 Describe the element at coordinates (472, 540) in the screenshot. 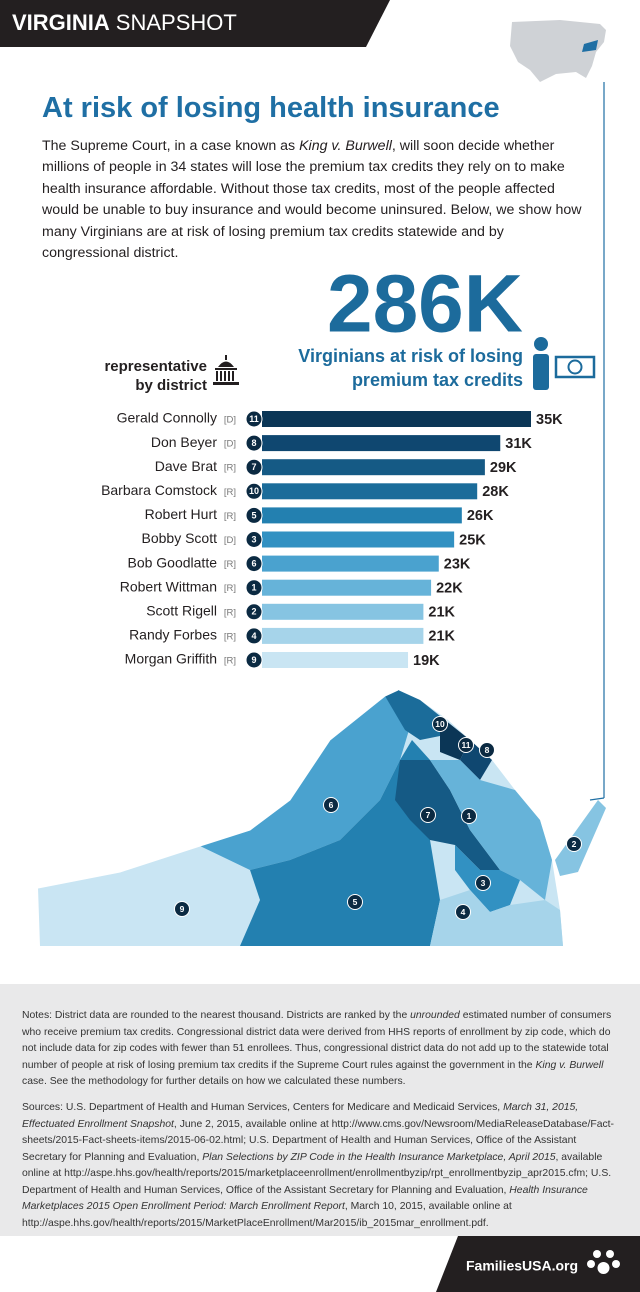

I see `value-label: 25K` at that location.